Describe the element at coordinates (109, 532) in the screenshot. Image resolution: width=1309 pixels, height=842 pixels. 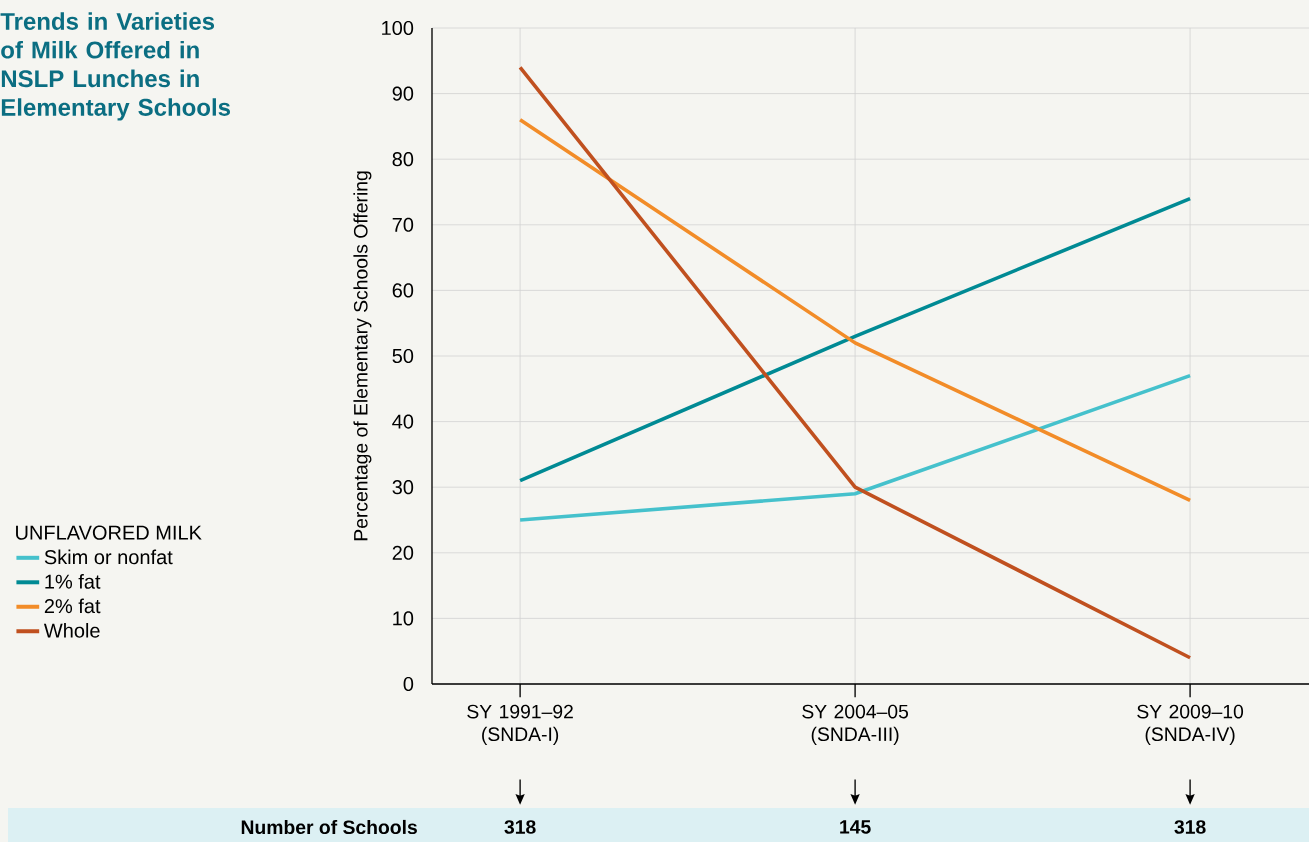
I see `legend-title: UNFLAVORED MILK` at that location.